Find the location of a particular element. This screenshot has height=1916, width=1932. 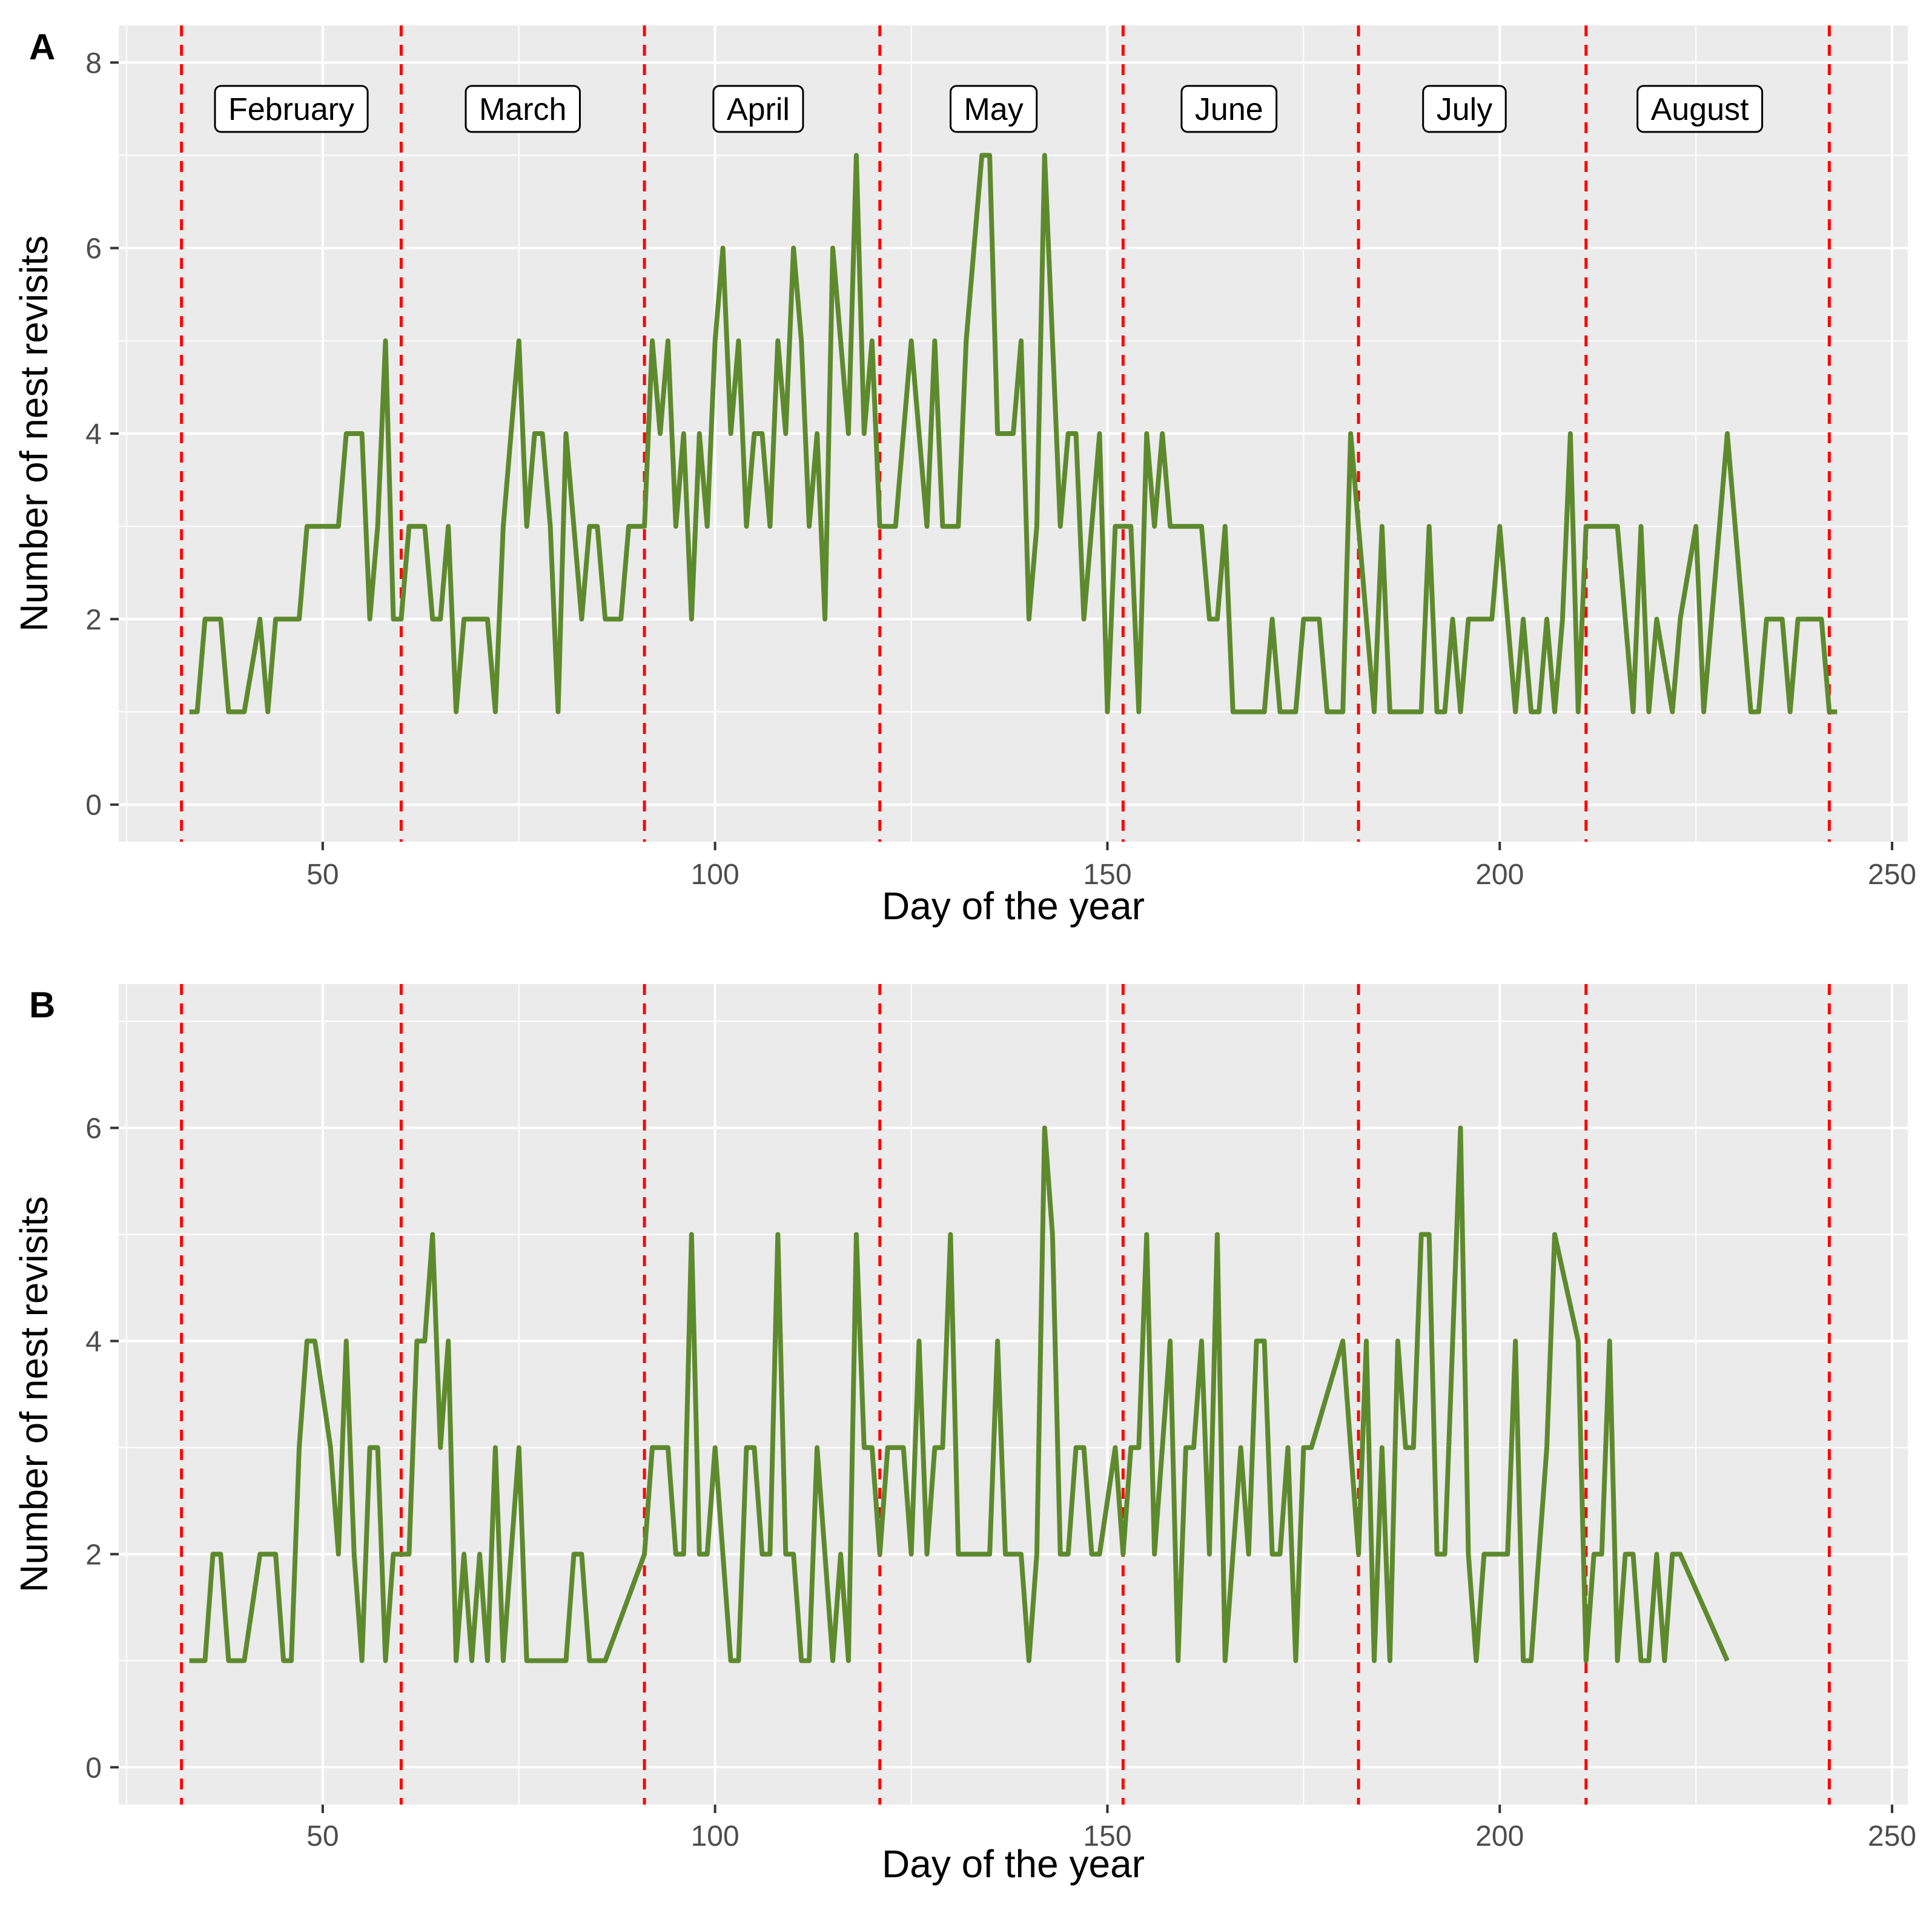

month-label-text: March is located at coordinates (522, 109).